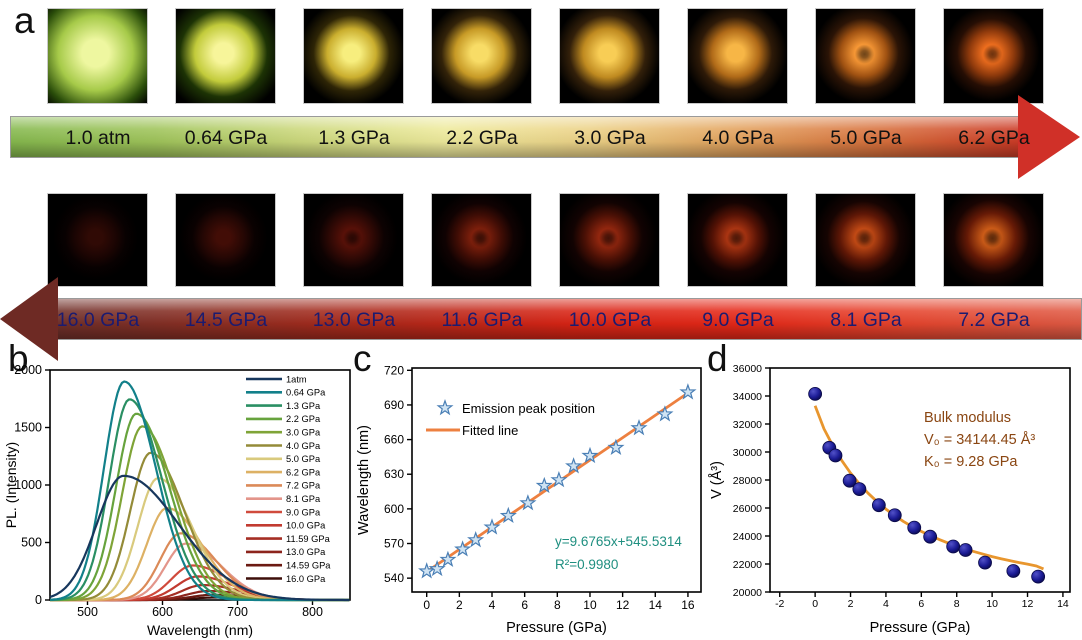 The image size is (1082, 640). I want to click on svg-text: 6.2 GPa, so click(303, 472).